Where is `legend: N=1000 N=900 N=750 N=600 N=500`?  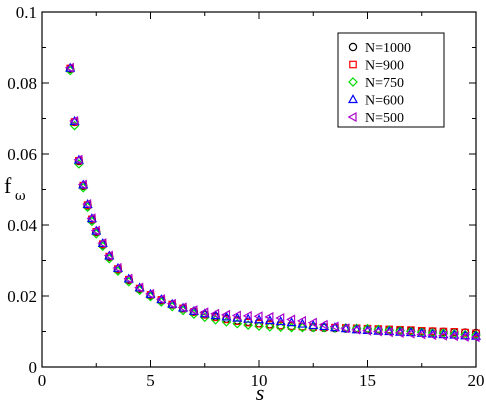 legend: N=1000 N=900 N=750 N=600 N=500 is located at coordinates (391, 80).